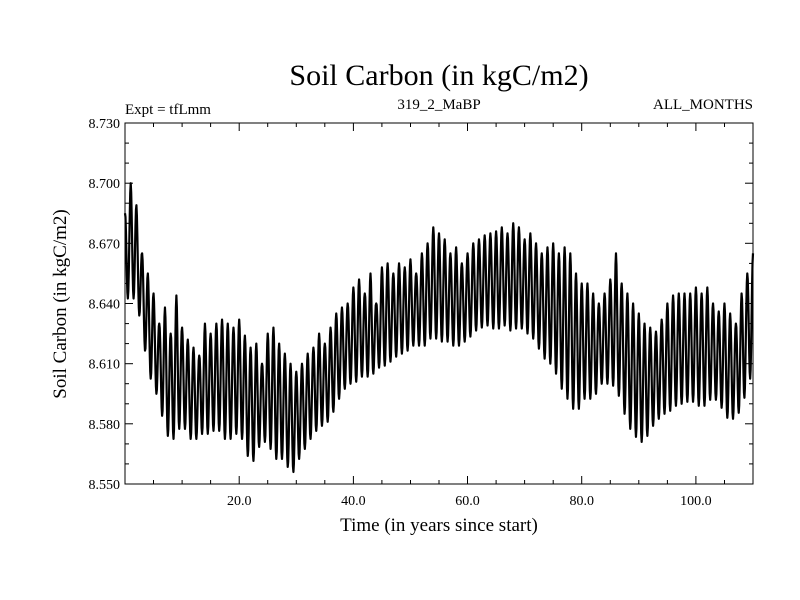 The width and height of the screenshot is (800, 600). Describe the element at coordinates (168, 110) in the screenshot. I see `subtitle-left: Expt = tfLmm` at that location.